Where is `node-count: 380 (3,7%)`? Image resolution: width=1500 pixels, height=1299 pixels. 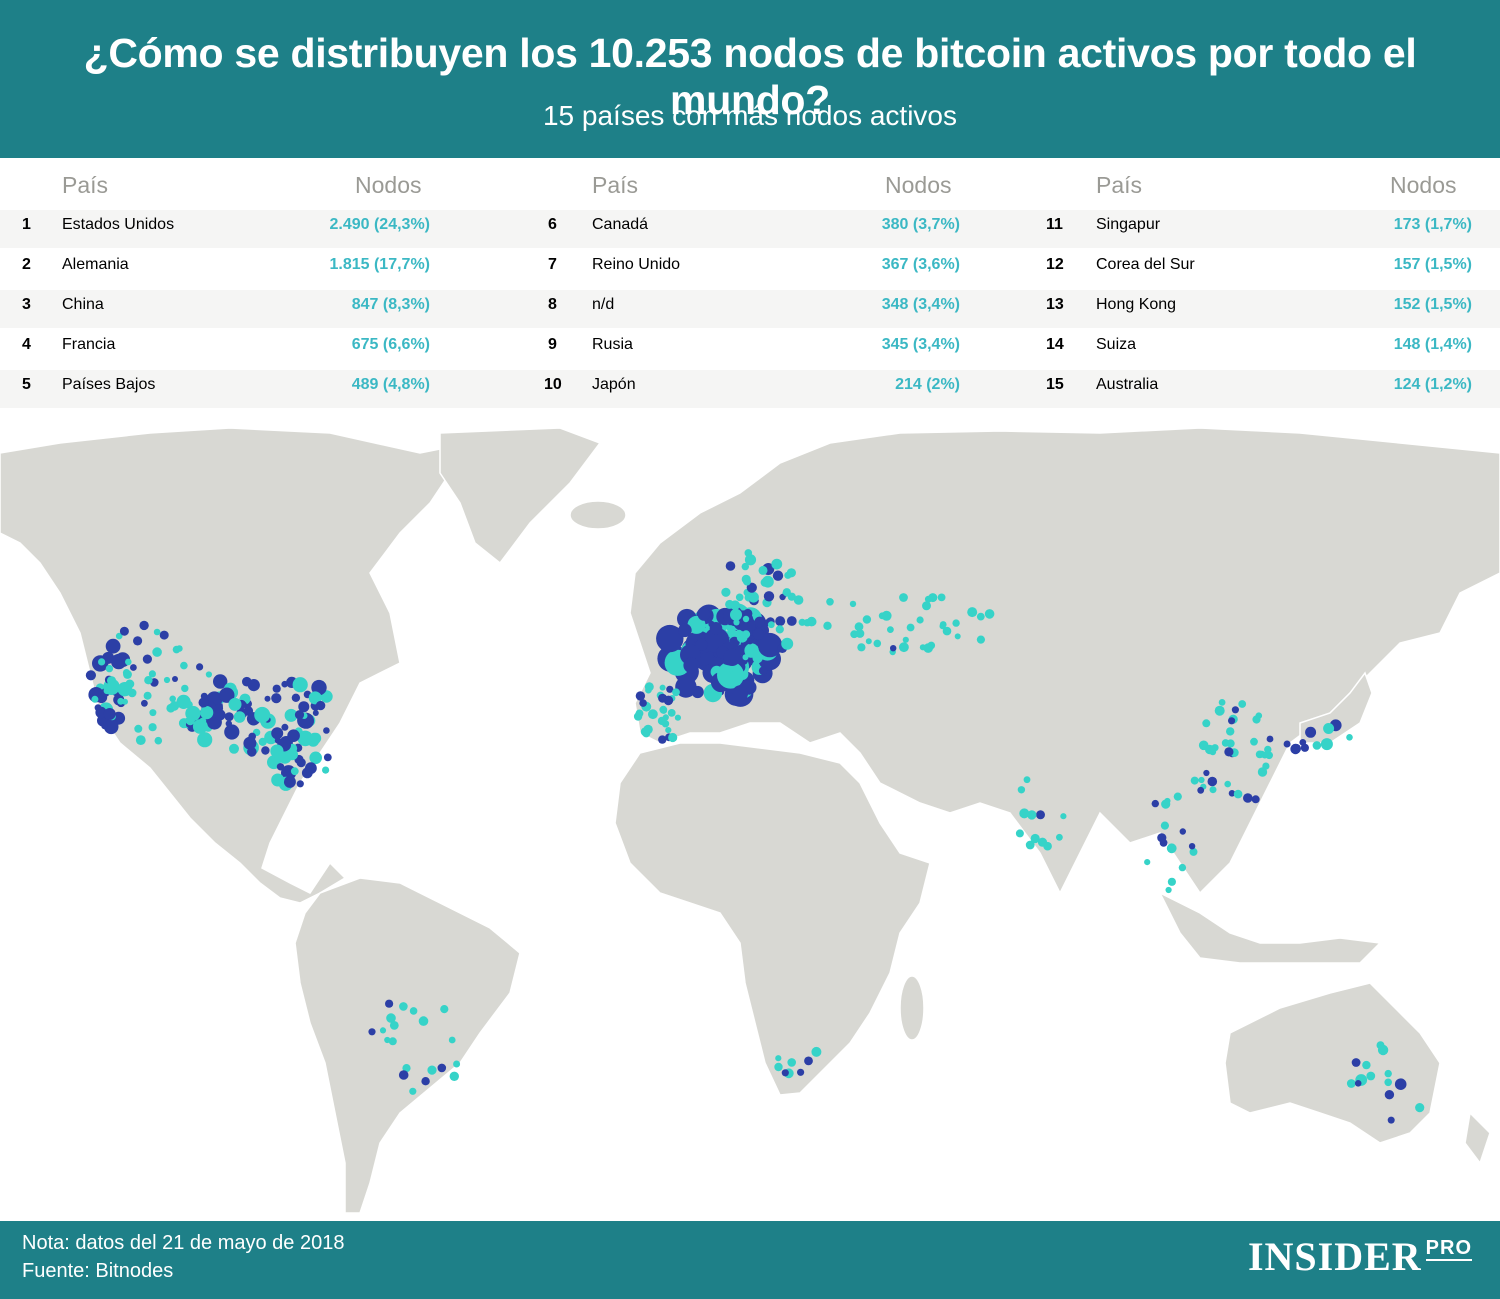 node-count: 380 (3,7%) is located at coordinates (920, 224).